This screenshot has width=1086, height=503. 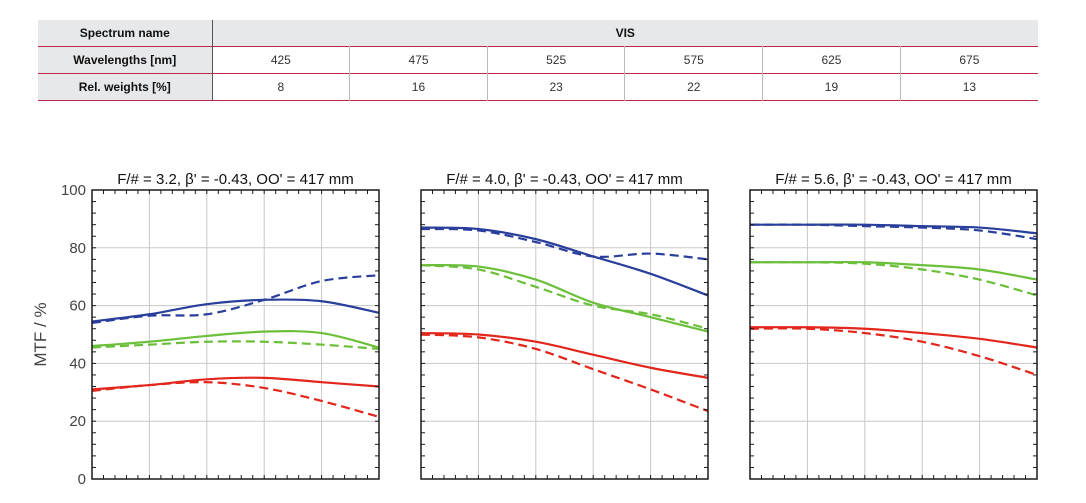 What do you see at coordinates (564, 179) in the screenshot?
I see `chart-title: F/# = 4.0, β' = -0.43, OO' = 417 mm` at bounding box center [564, 179].